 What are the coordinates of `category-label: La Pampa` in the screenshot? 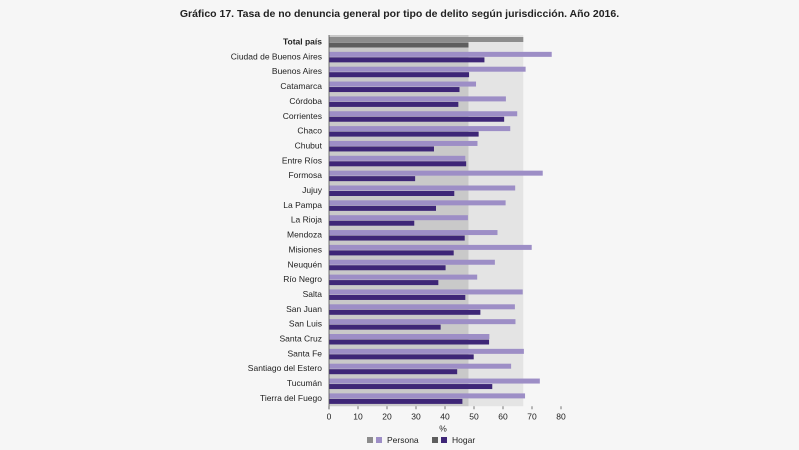 It's located at (302, 205).